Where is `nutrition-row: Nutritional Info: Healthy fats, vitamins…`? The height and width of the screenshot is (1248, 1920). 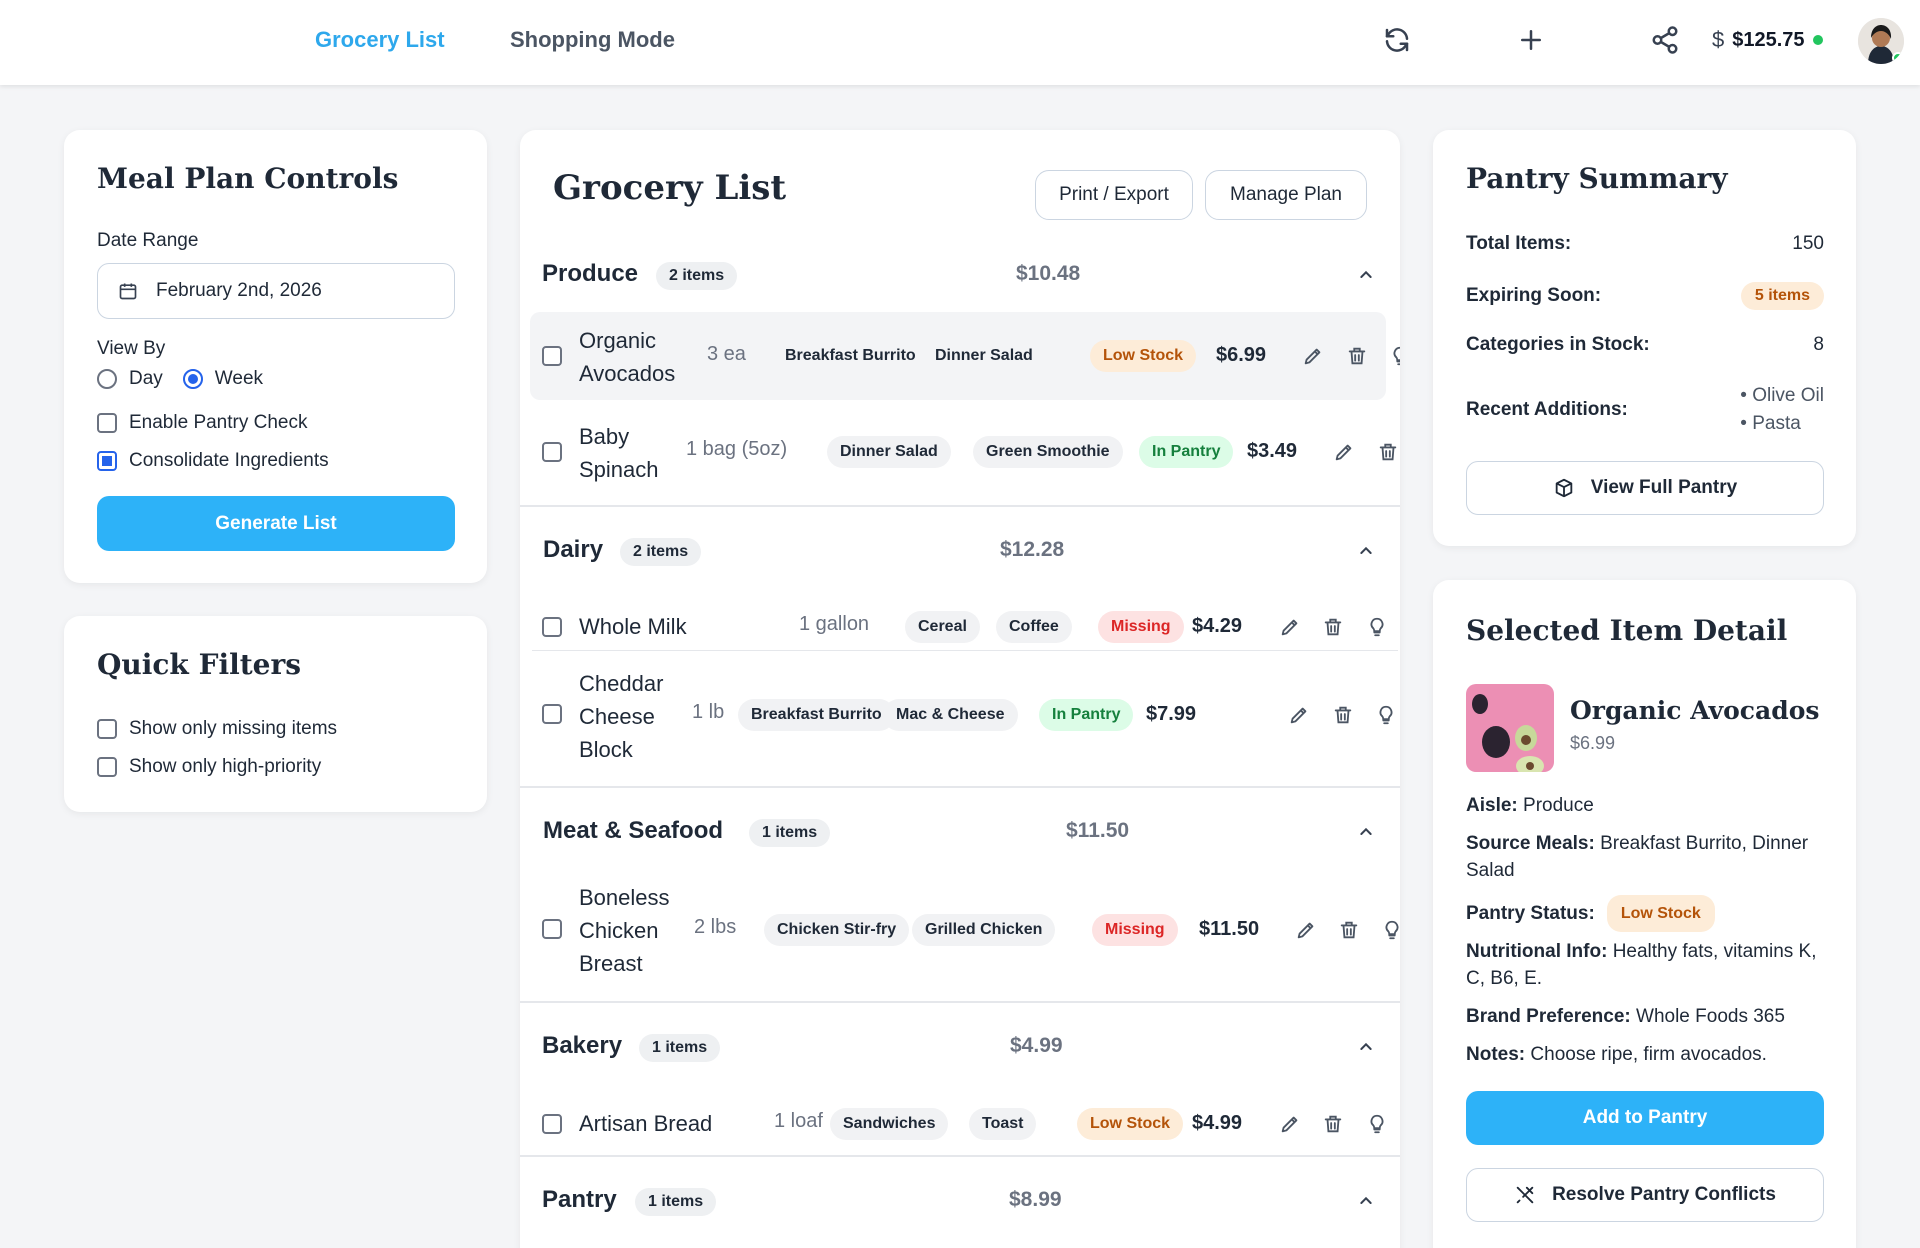
nutrition-row: Nutritional Info: Healthy fats, vitamins… is located at coordinates (1641, 965).